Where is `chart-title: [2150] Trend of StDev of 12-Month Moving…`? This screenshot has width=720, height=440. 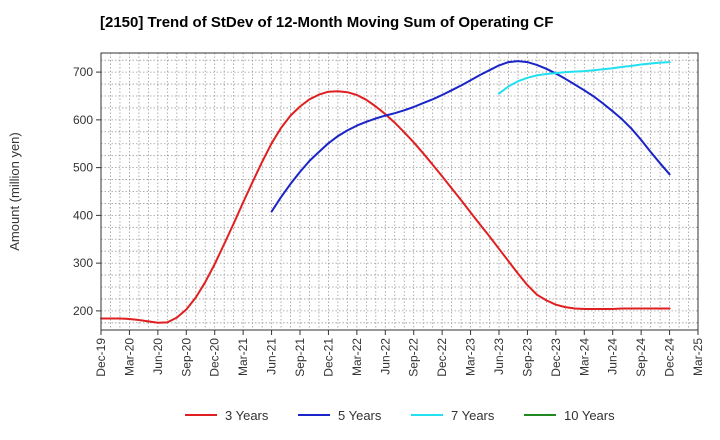 chart-title: [2150] Trend of StDev of 12-Month Moving… is located at coordinates (327, 22).